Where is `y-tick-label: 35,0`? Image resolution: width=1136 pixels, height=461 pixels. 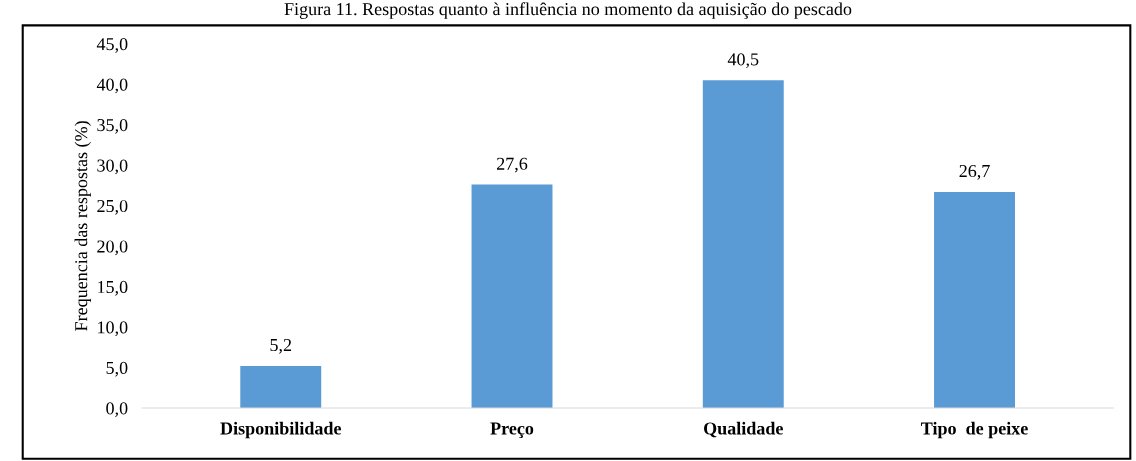 y-tick-label: 35,0 is located at coordinates (112, 126).